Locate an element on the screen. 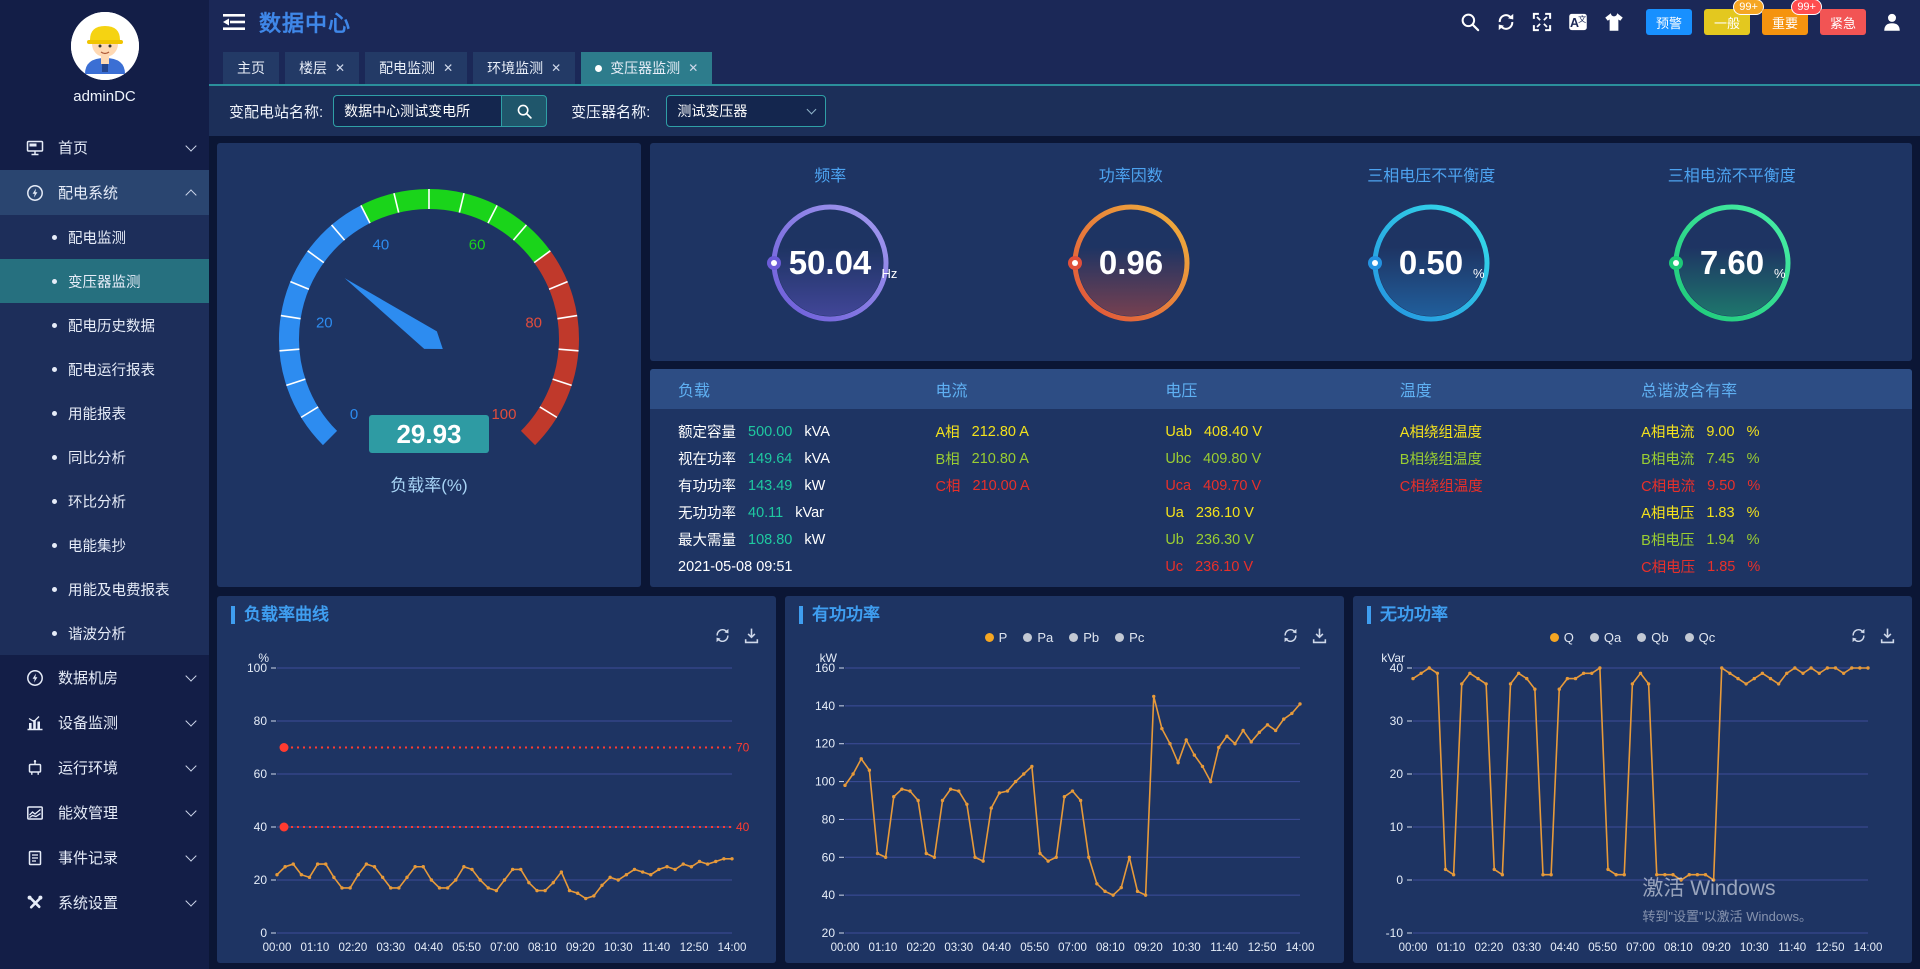  legend-item: Pc is located at coordinates (1129, 637).